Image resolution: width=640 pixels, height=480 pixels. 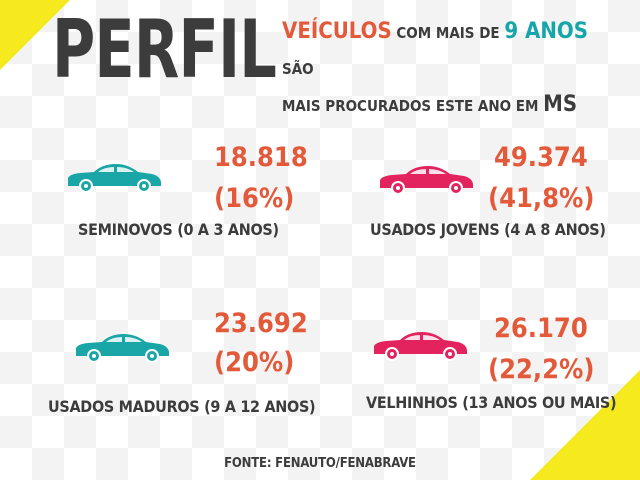 What do you see at coordinates (541, 157) in the screenshot?
I see `stat-value: 49.374` at bounding box center [541, 157].